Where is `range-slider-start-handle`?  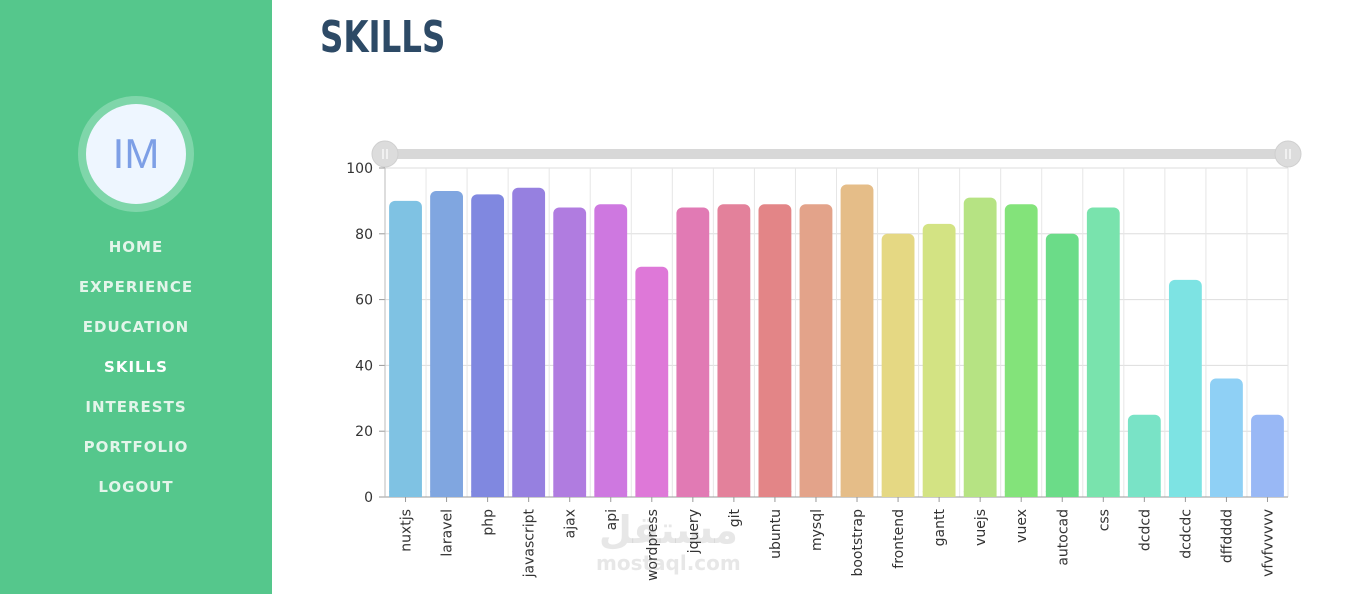 range-slider-start-handle is located at coordinates (385, 154).